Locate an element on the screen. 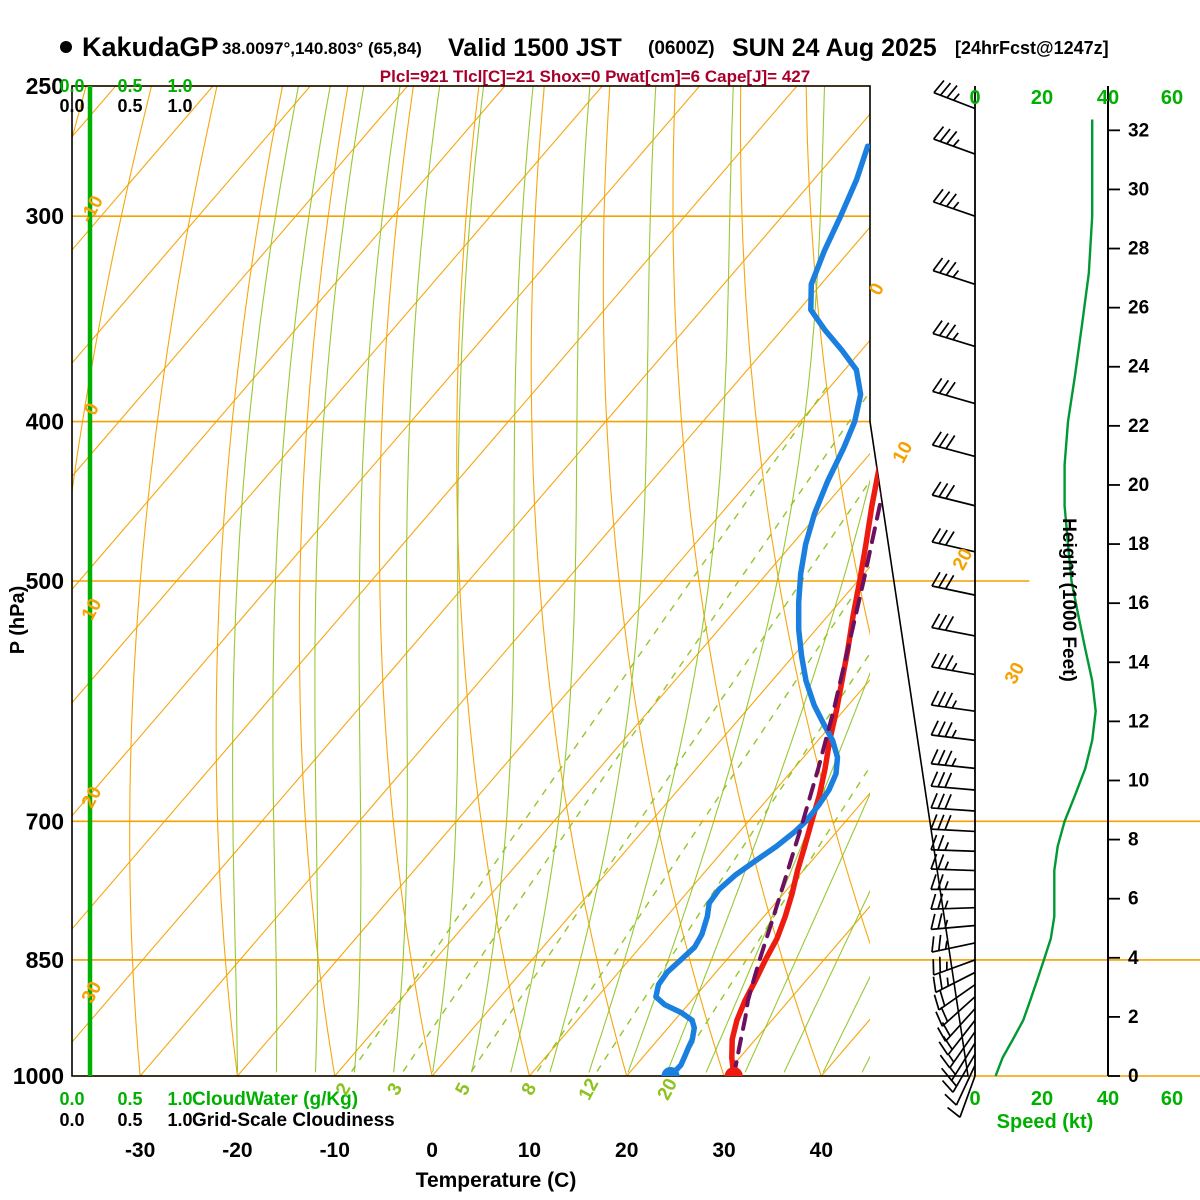 Image resolution: width=1200 pixels, height=1200 pixels. valid-time: Valid 1500 JST is located at coordinates (535, 48).